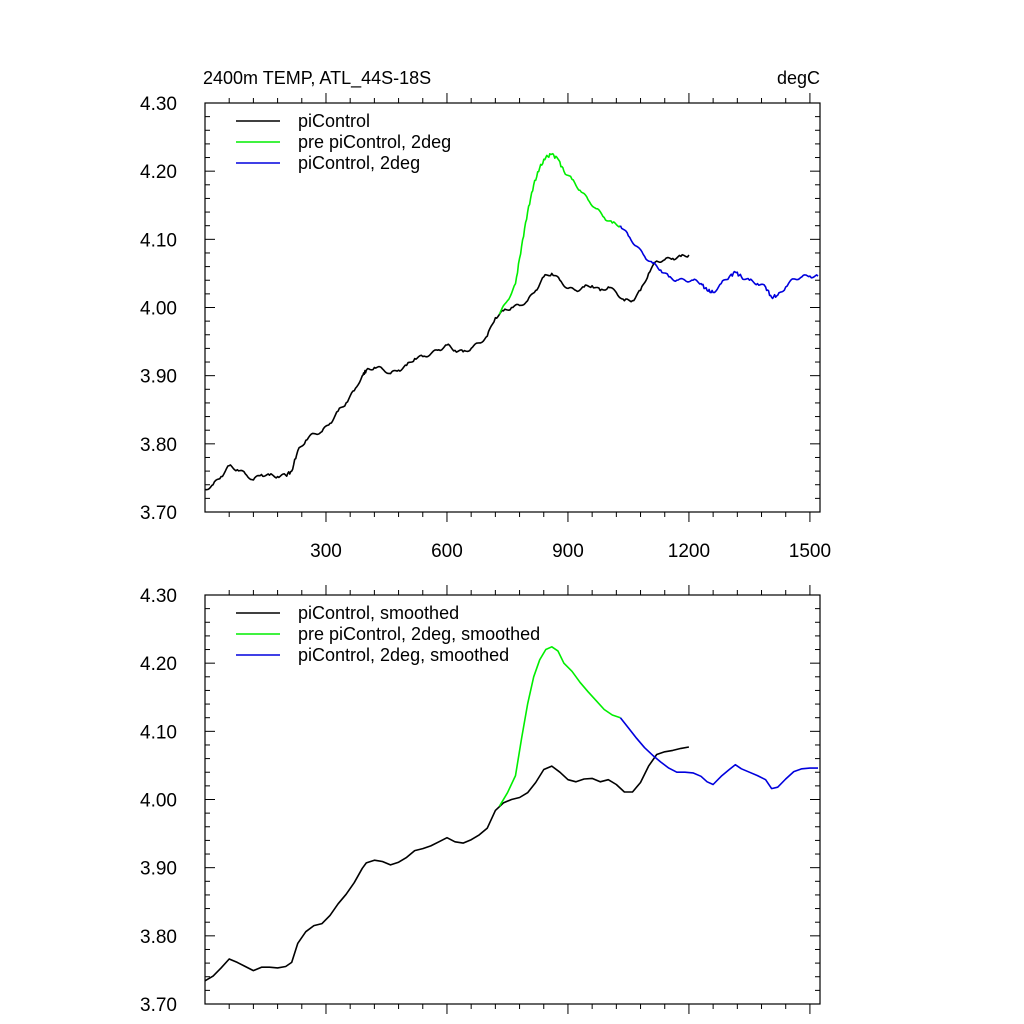 Image resolution: width=1024 pixels, height=1024 pixels. What do you see at coordinates (334, 121) in the screenshot?
I see `legend-label: piControl` at bounding box center [334, 121].